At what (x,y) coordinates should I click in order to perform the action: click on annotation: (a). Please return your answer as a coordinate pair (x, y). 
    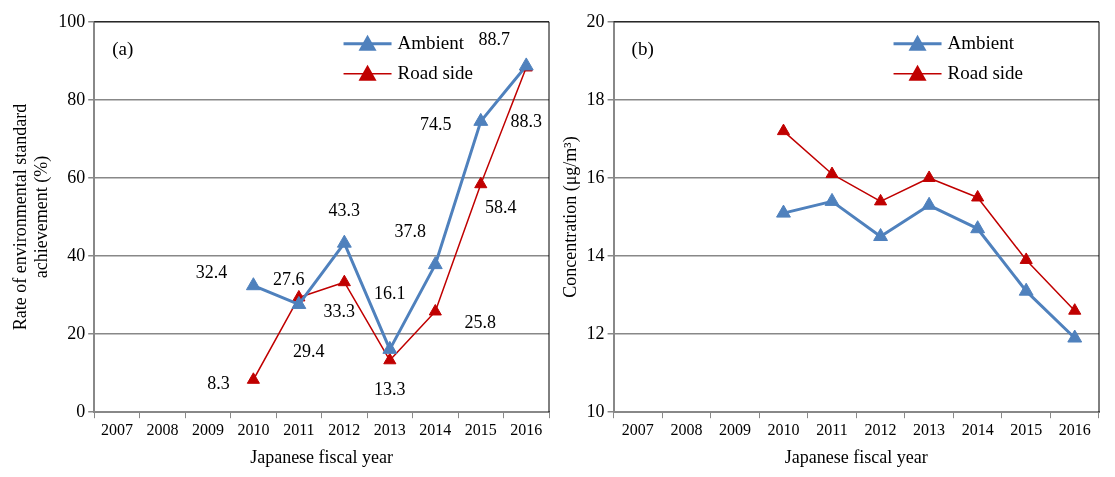
    Looking at the image, I should click on (123, 48).